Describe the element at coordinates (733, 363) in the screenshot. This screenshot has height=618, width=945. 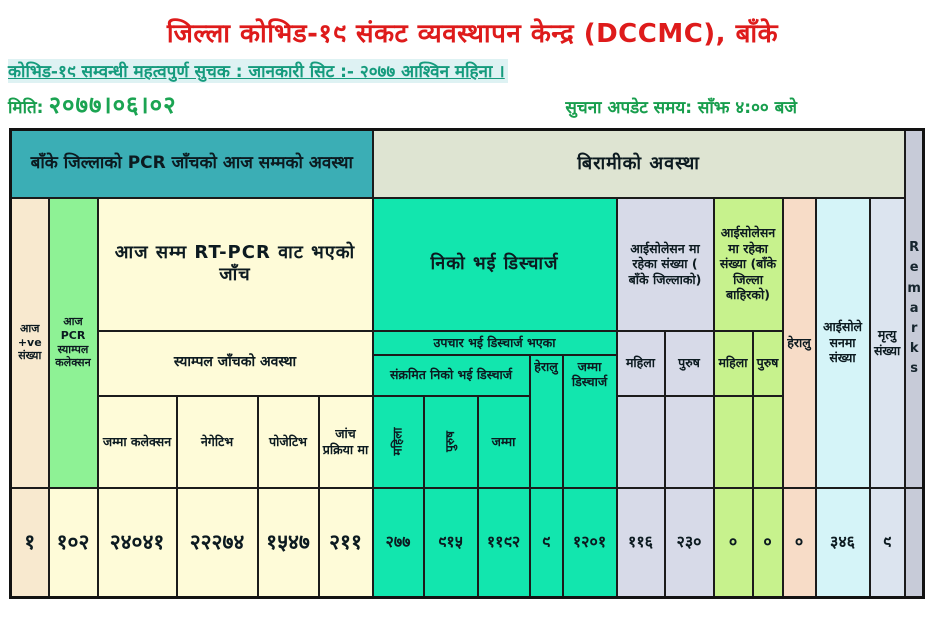
I see `column-header-female-iso-outside: महिला` at that location.